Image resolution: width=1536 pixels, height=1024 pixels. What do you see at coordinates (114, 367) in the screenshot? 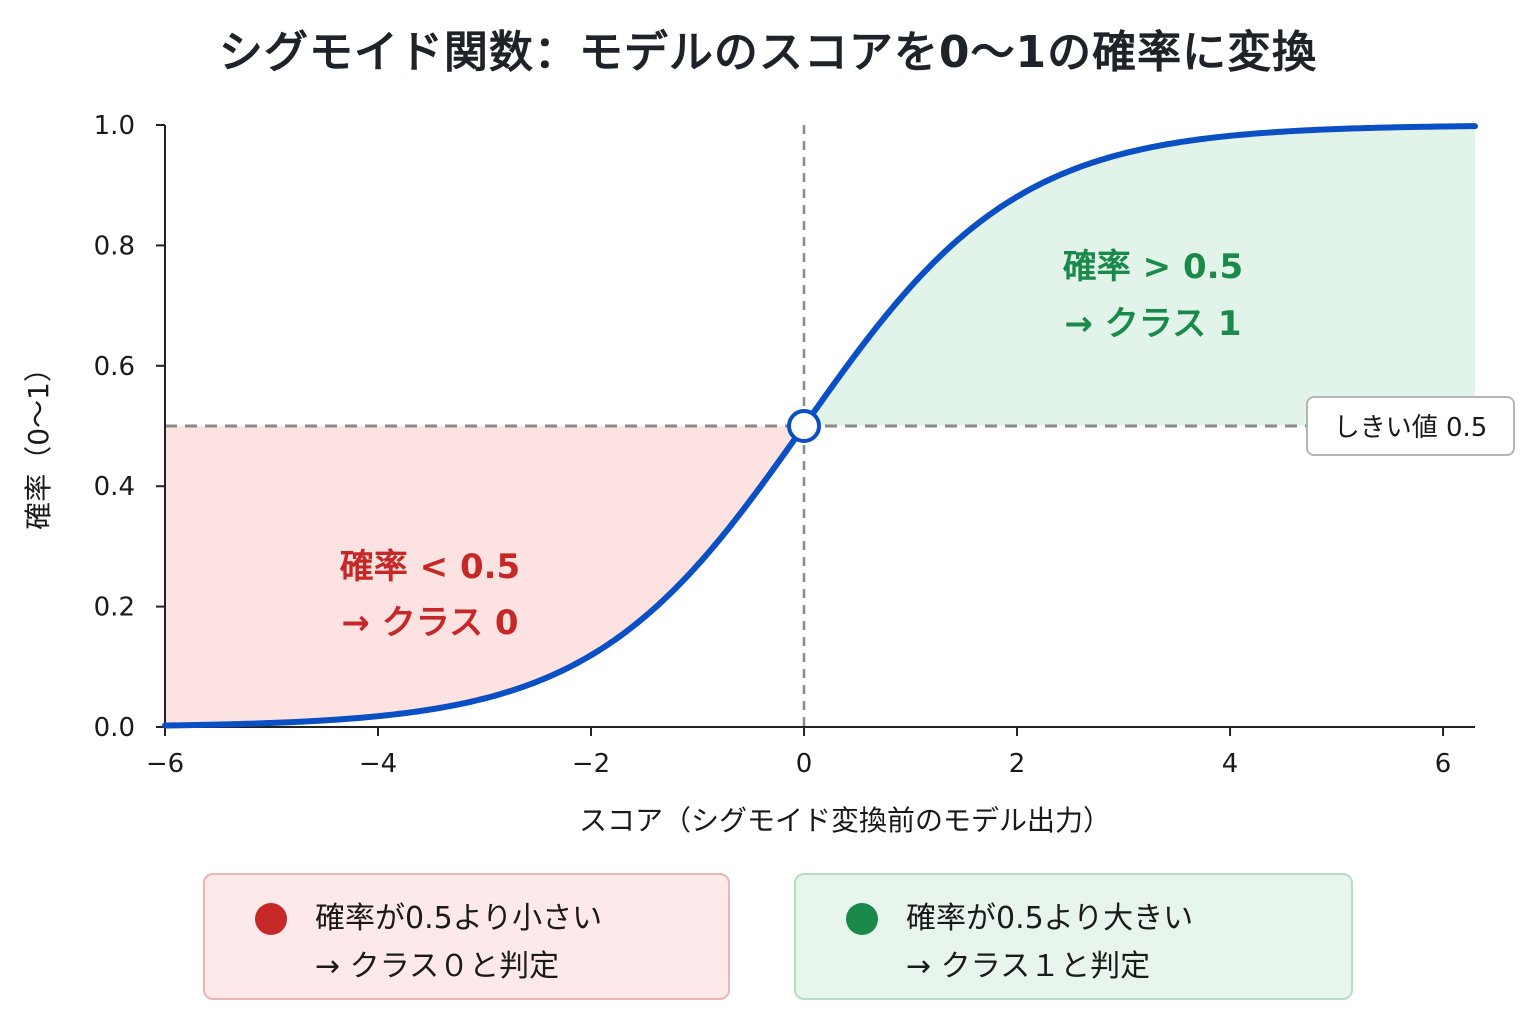
I see `y-tick-label: 0.6` at bounding box center [114, 367].